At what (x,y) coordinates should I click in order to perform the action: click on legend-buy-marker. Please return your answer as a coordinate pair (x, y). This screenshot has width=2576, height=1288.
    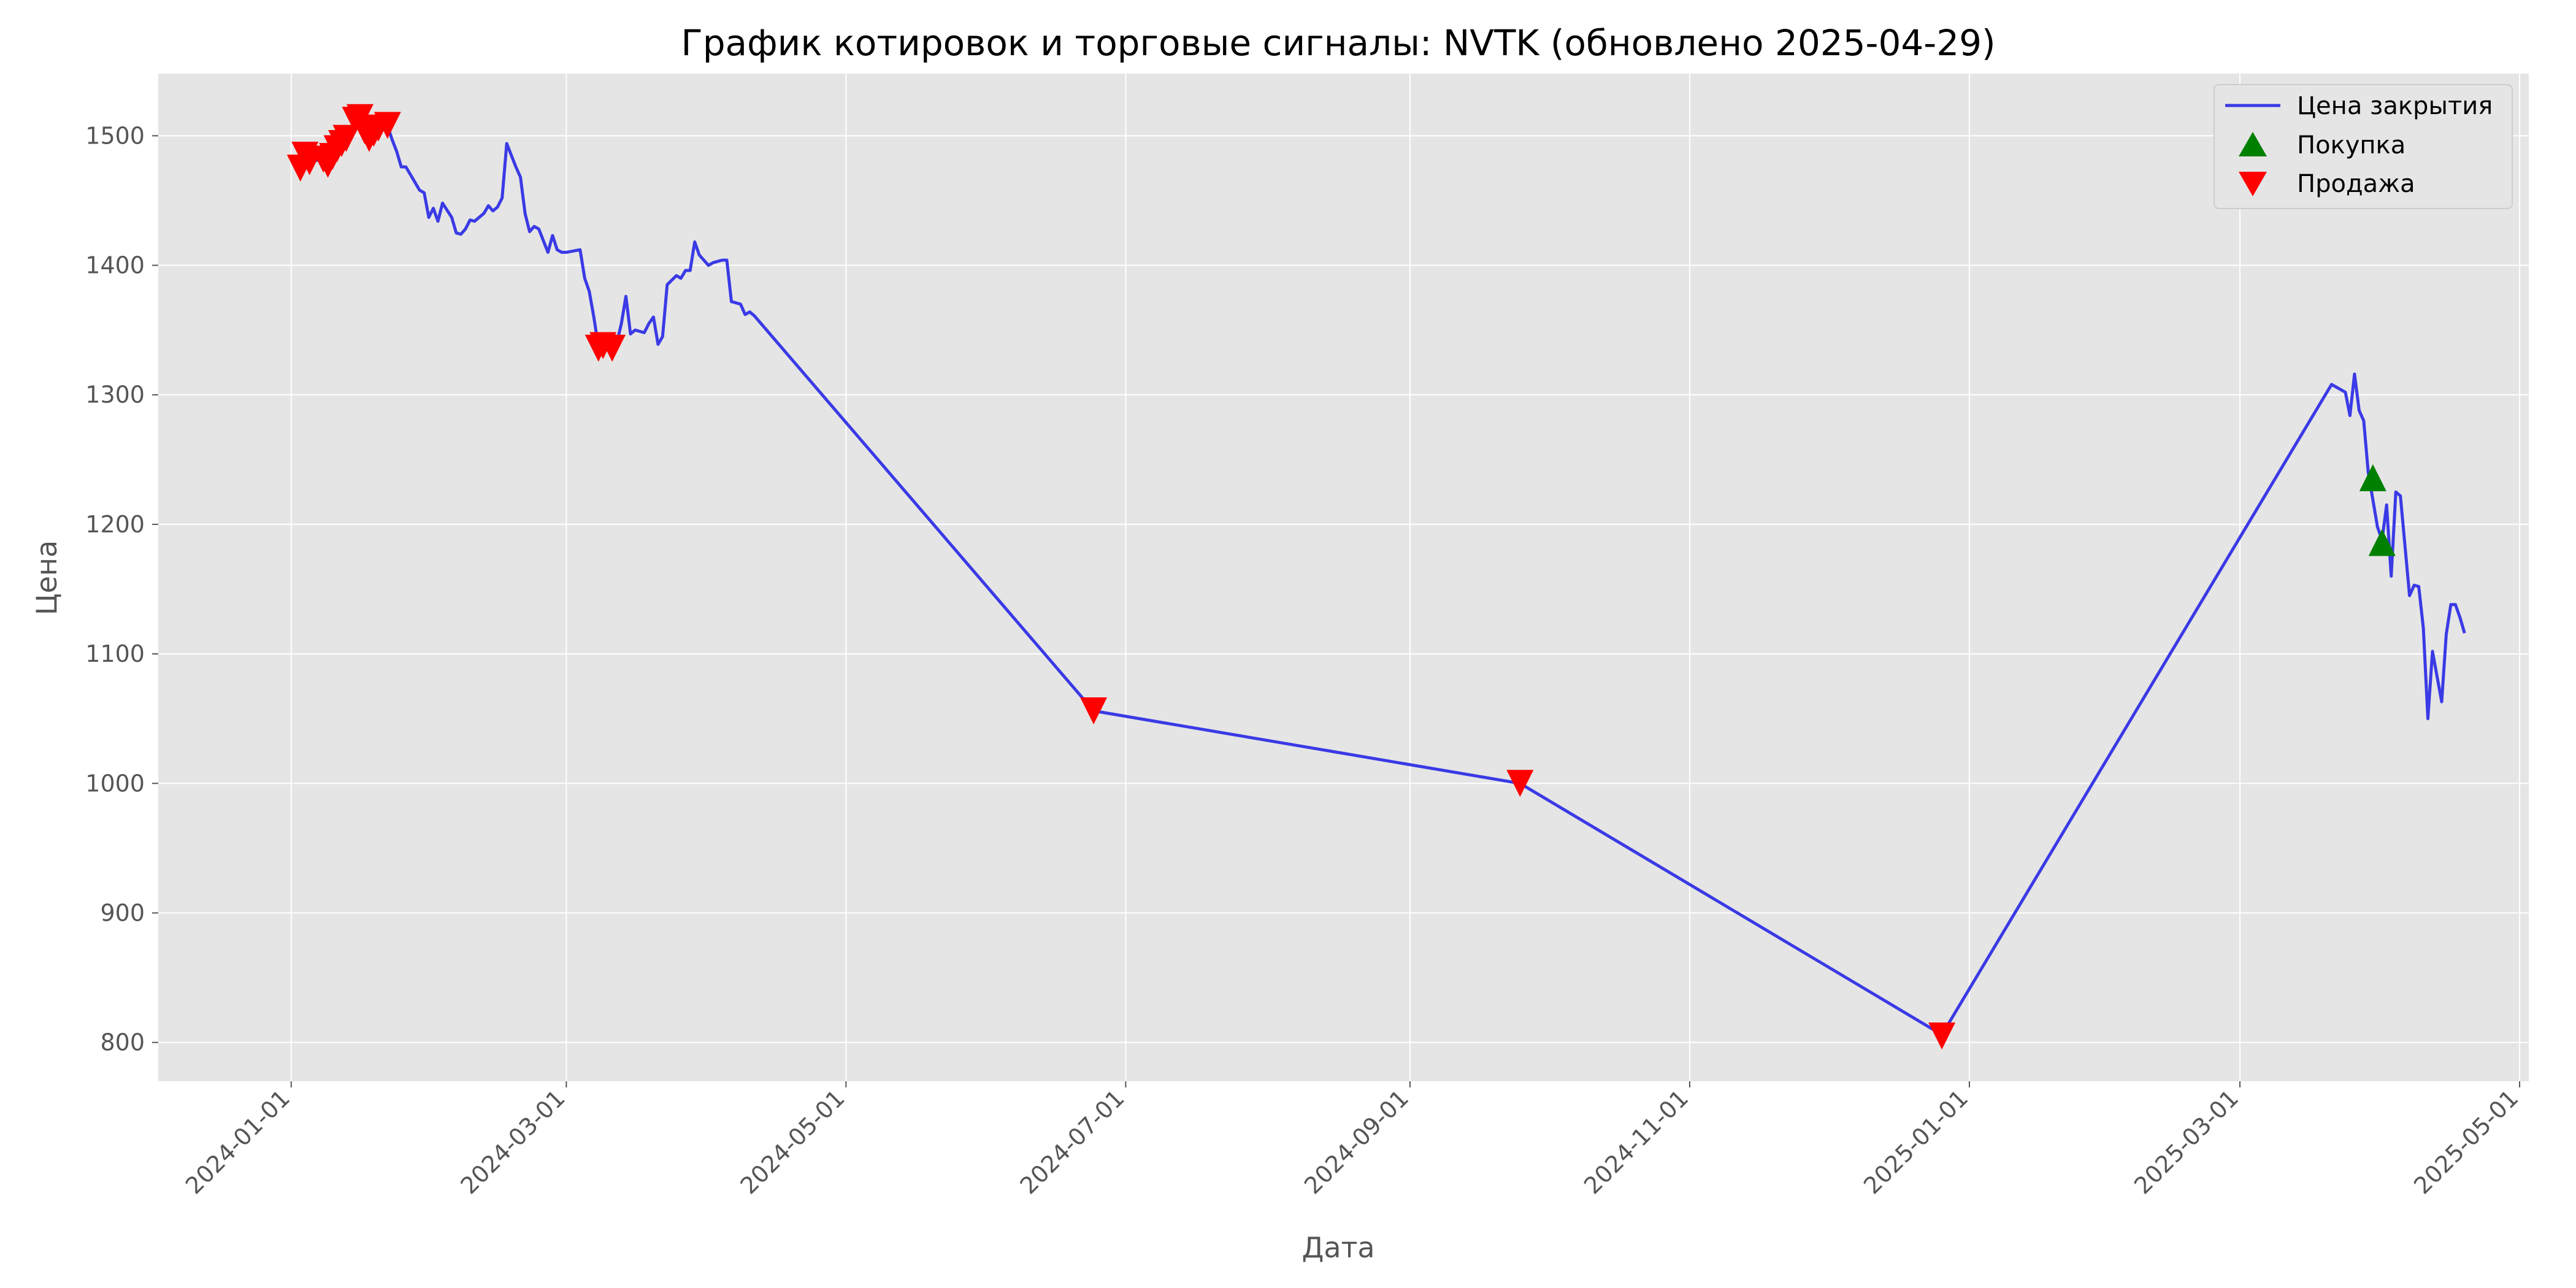
    Looking at the image, I should click on (2253, 144).